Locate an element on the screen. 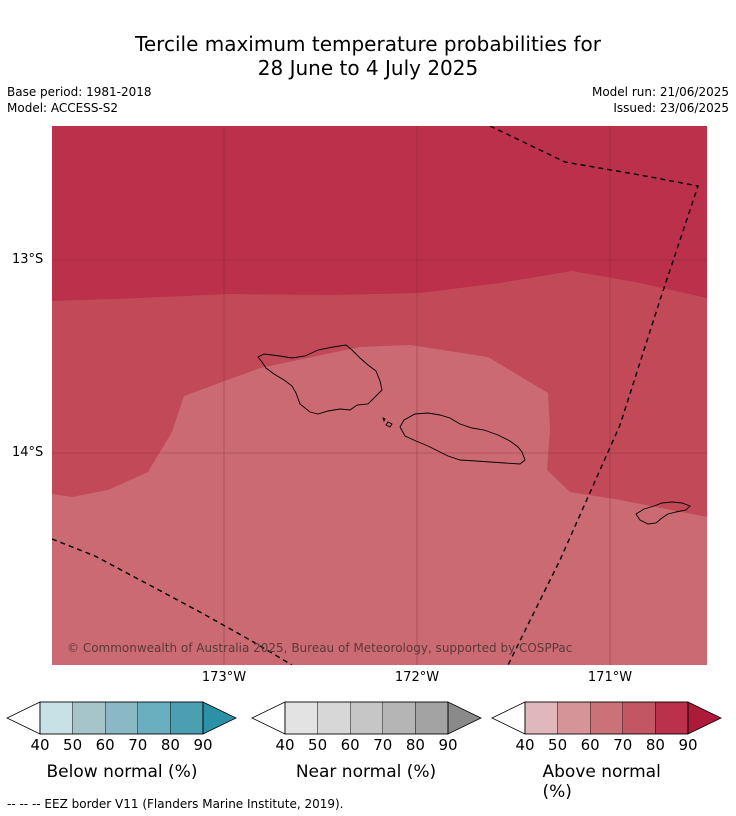 The height and width of the screenshot is (816, 736). island-manono is located at coordinates (389, 424).